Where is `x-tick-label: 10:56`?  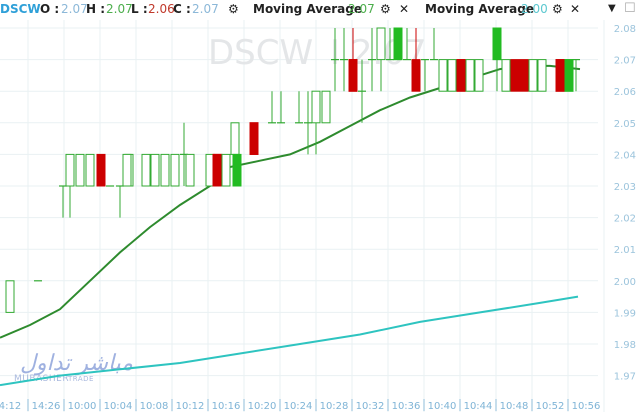
x-tick-label: 10:56 is located at coordinates (586, 406).